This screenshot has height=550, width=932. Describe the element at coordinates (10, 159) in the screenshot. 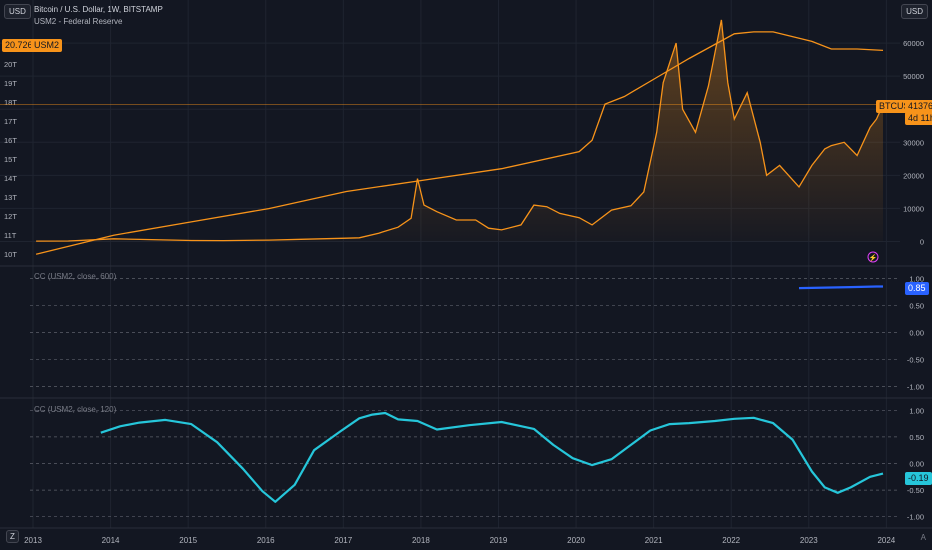

I see `m2-axis-tick-label: 15T` at that location.